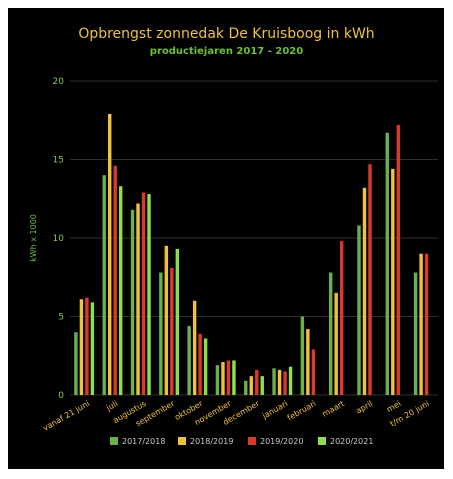 The height and width of the screenshot is (479, 453). Describe the element at coordinates (393, 406) in the screenshot. I see `x-tick-label: mei` at that location.